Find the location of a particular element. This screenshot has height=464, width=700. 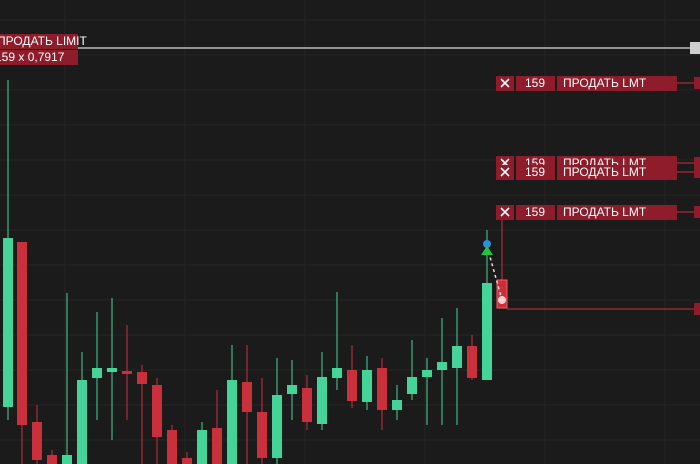

pending-order-title: ПРОДАТЬ LIMIT is located at coordinates (44, 41).